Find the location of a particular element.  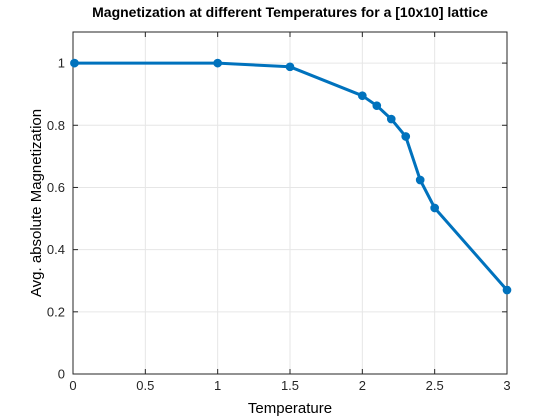

x-tick-label: 2 is located at coordinates (362, 385).